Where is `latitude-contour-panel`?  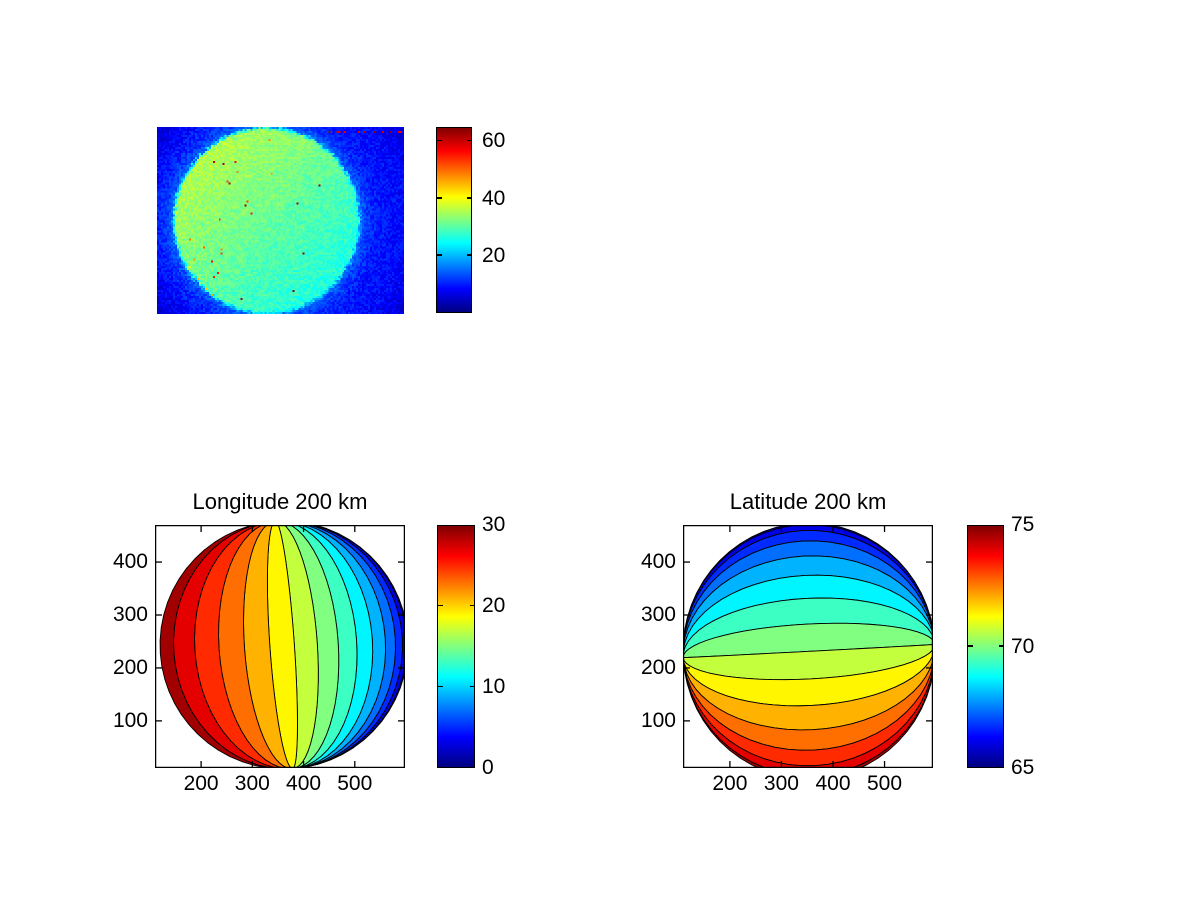 latitude-contour-panel is located at coordinates (808, 646).